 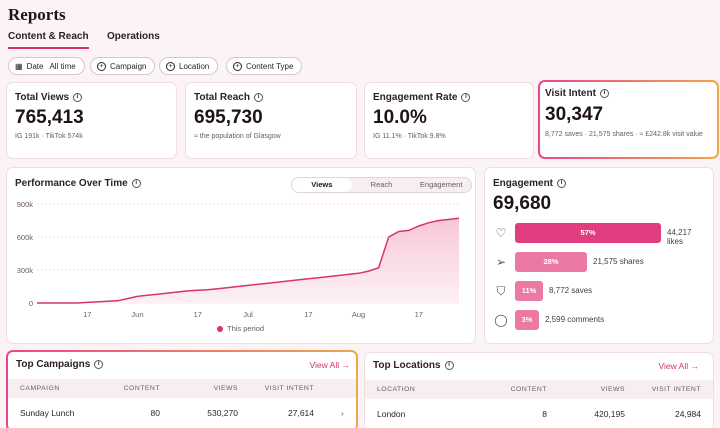 What do you see at coordinates (409, 136) in the screenshot?
I see `kpi-subtext: IG 11.1% · TikTok 9.8%` at bounding box center [409, 136].